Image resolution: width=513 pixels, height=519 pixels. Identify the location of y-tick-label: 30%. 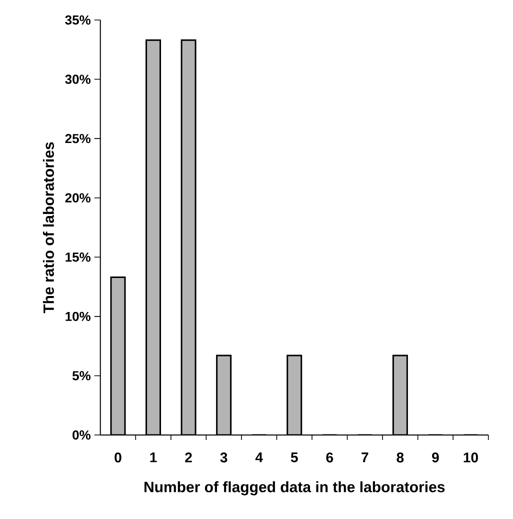
(77, 79).